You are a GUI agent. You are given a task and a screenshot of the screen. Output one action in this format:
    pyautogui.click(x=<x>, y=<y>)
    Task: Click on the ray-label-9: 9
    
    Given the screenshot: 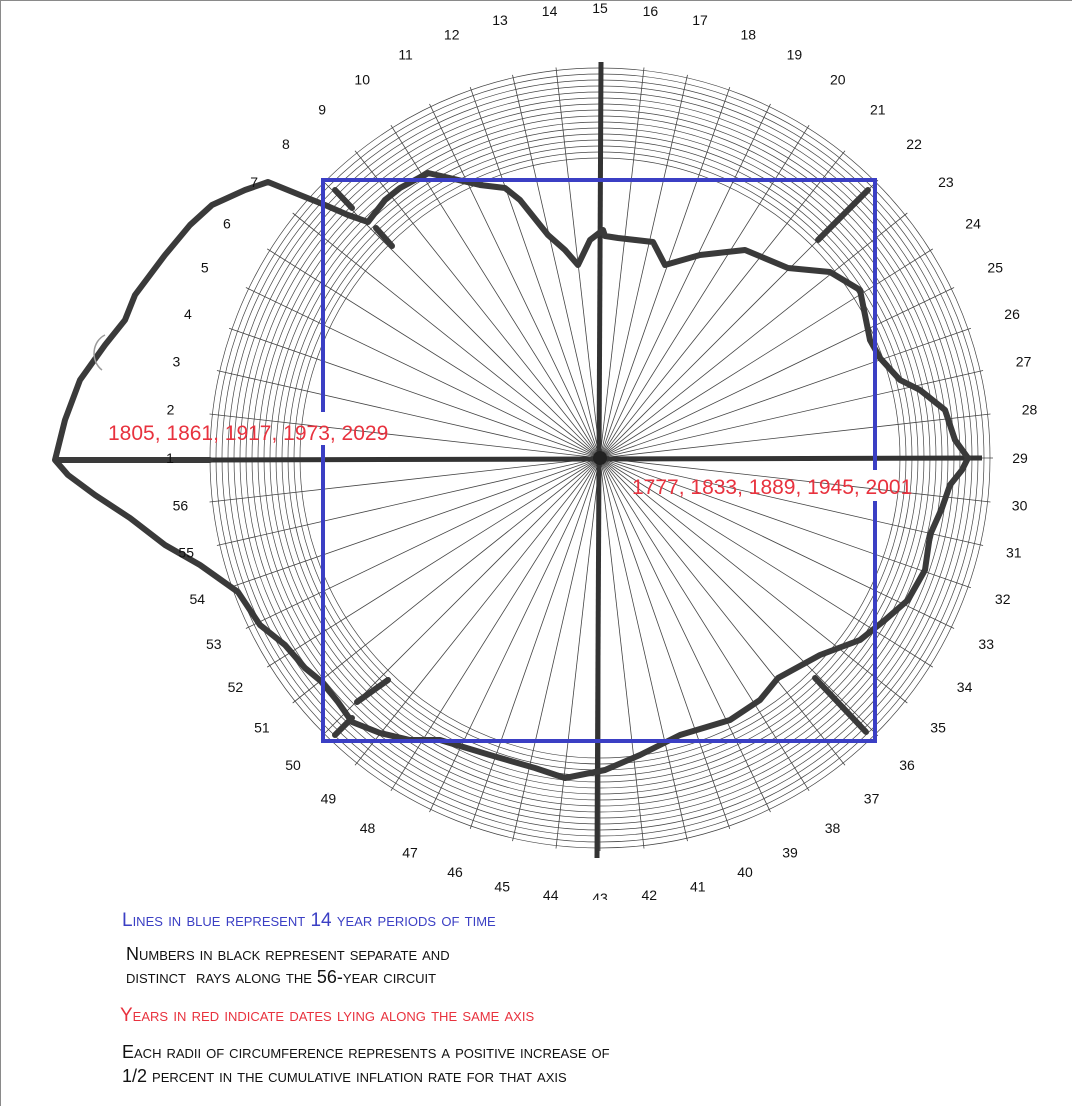 What is the action you would take?
    pyautogui.click(x=322, y=110)
    